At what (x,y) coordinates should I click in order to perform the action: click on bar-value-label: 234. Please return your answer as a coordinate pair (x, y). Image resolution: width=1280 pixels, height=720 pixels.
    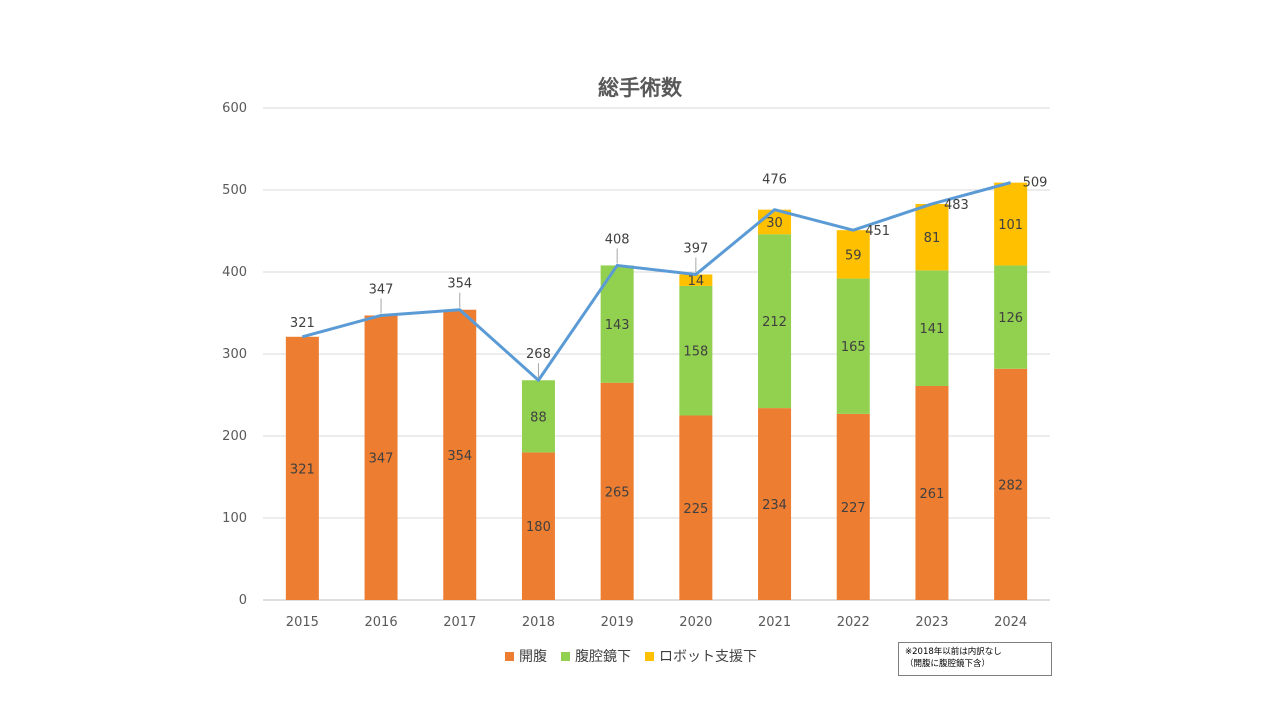
    Looking at the image, I should click on (774, 505).